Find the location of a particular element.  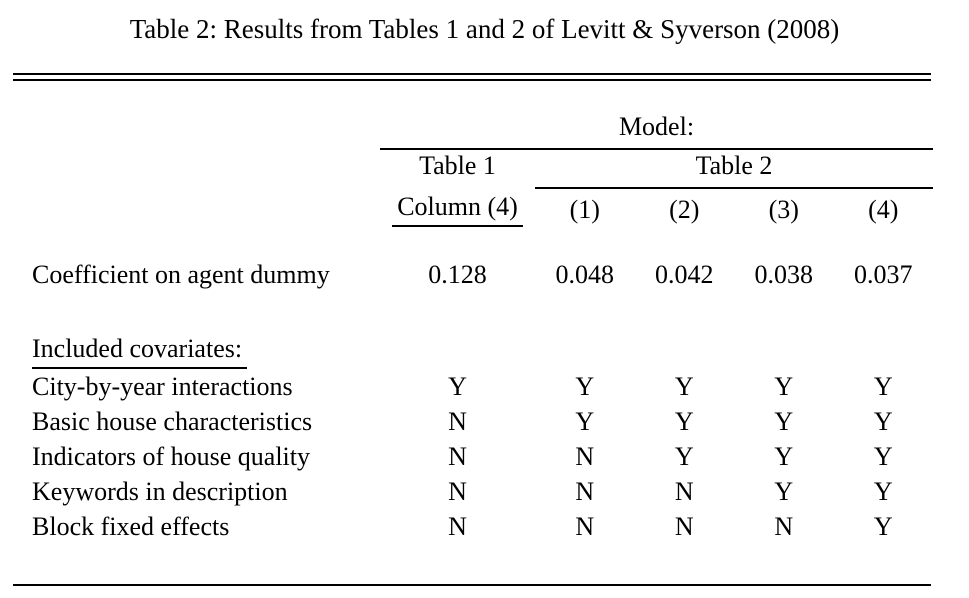

covariates-section-header-cell: Included covariates: is located at coordinates (196, 350).